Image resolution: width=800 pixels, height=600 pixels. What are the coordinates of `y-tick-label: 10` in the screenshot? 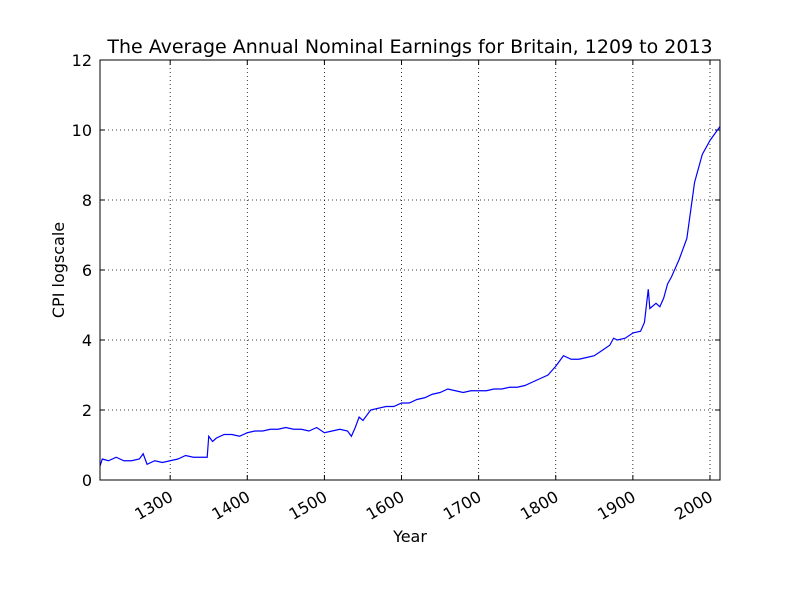 It's located at (82, 130).